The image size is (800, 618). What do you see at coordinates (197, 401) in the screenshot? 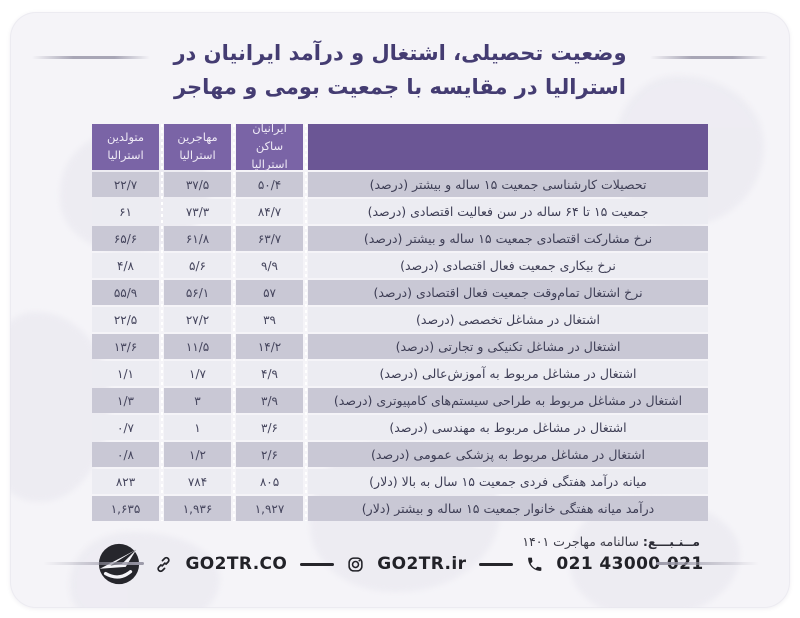
I see `value-australia-migrants: ۳` at bounding box center [197, 401].